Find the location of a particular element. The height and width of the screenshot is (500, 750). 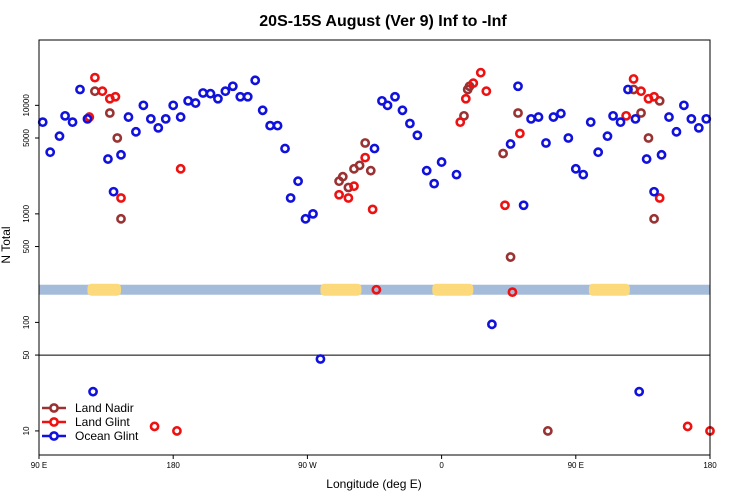

legend-label: Land Glint is located at coordinates (102, 422).